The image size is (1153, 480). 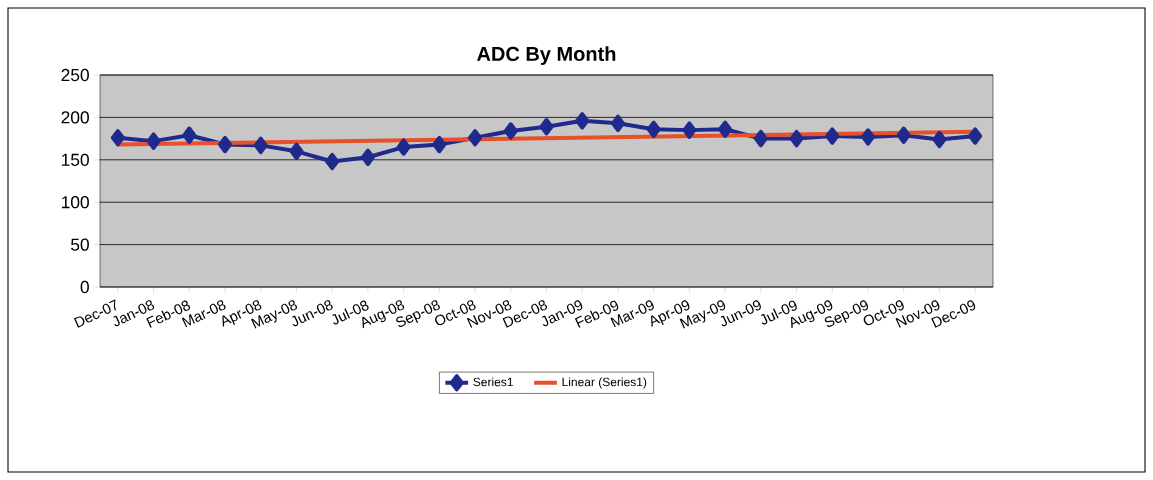 I want to click on y-tick-label: 0, so click(x=84, y=287).